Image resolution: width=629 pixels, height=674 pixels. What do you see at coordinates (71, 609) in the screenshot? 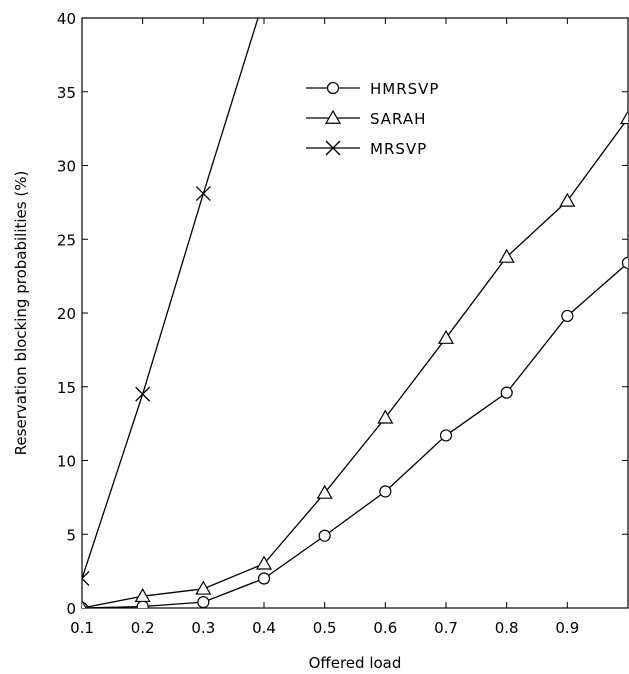
I see `y-tick-label: 0` at bounding box center [71, 609].